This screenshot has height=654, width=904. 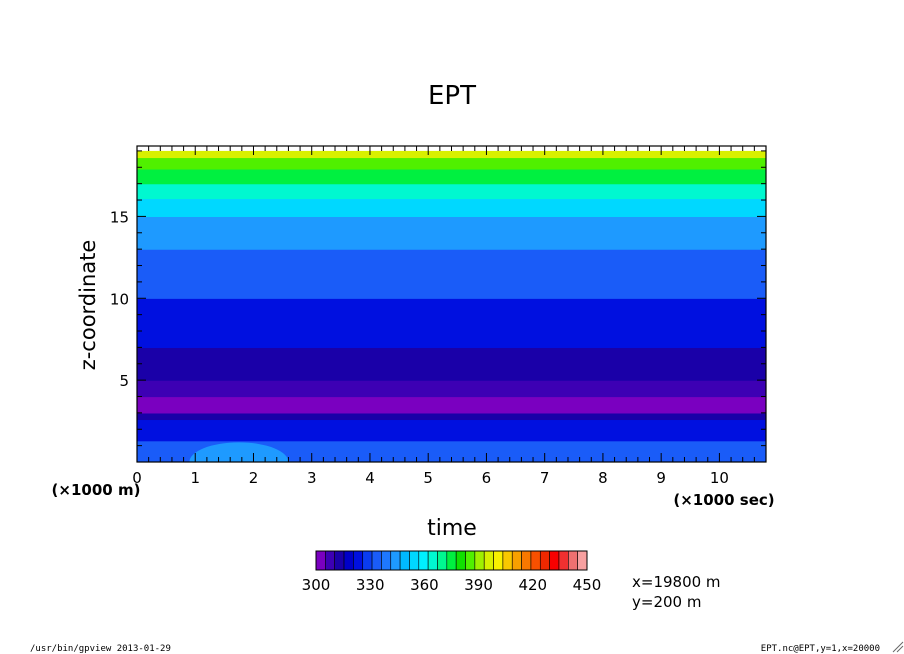 What do you see at coordinates (820, 649) in the screenshot?
I see `footer-right: EPT.nc@EPT,y=1,x=20000` at bounding box center [820, 649].